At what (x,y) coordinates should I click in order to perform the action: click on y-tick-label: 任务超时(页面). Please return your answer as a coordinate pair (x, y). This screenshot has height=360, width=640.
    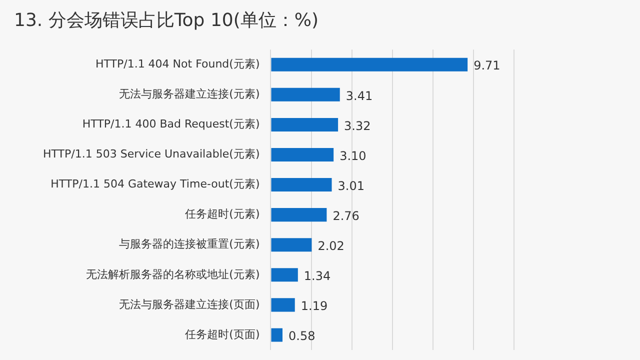
    Looking at the image, I should click on (222, 334).